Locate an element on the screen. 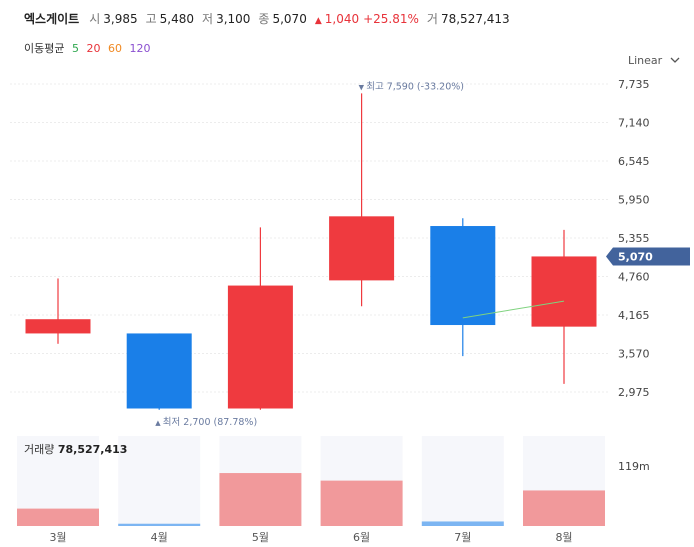  min-price-text: 최저 2,700 (87.78%) is located at coordinates (210, 422).